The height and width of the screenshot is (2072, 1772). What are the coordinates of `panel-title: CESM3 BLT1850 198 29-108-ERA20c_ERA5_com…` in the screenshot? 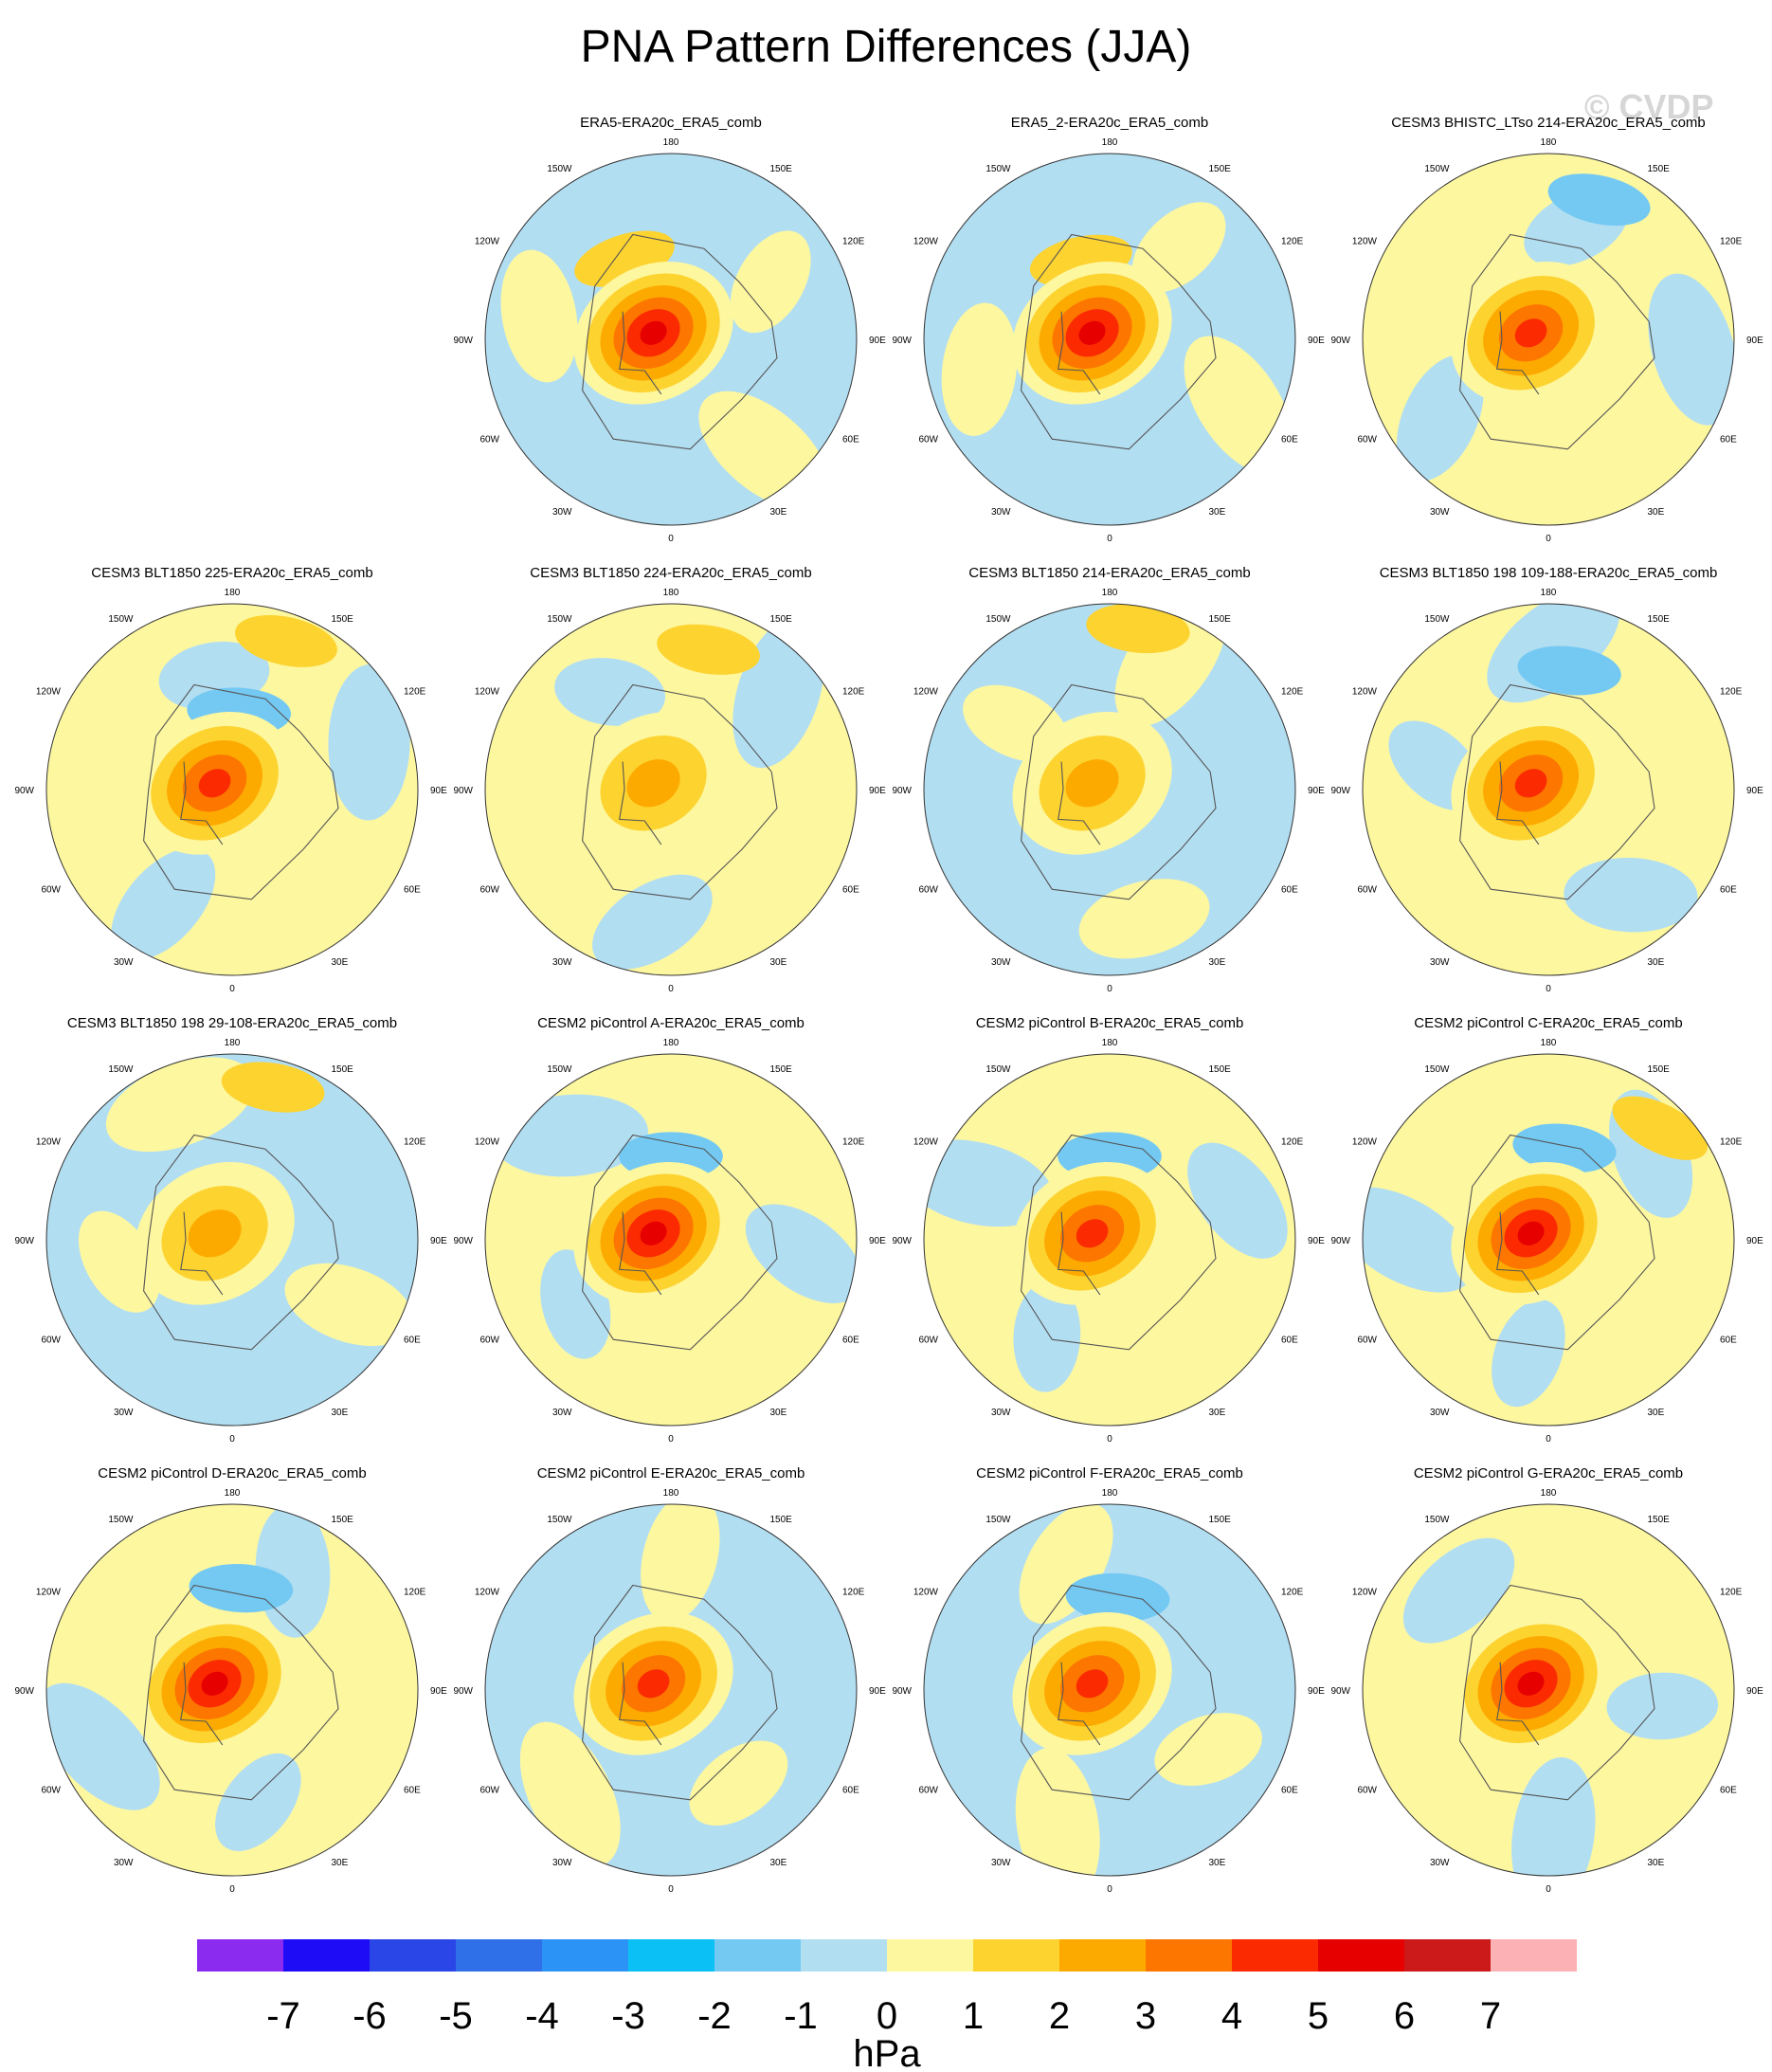 It's located at (232, 1023).